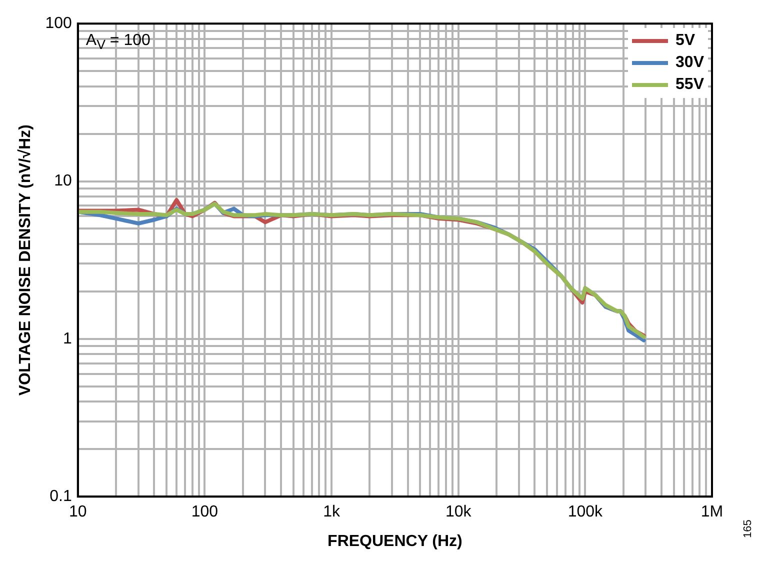  I want to click on y-axis-title: VOLTAGE NOISE DENSITY (nV/√Hz), so click(25, 260).